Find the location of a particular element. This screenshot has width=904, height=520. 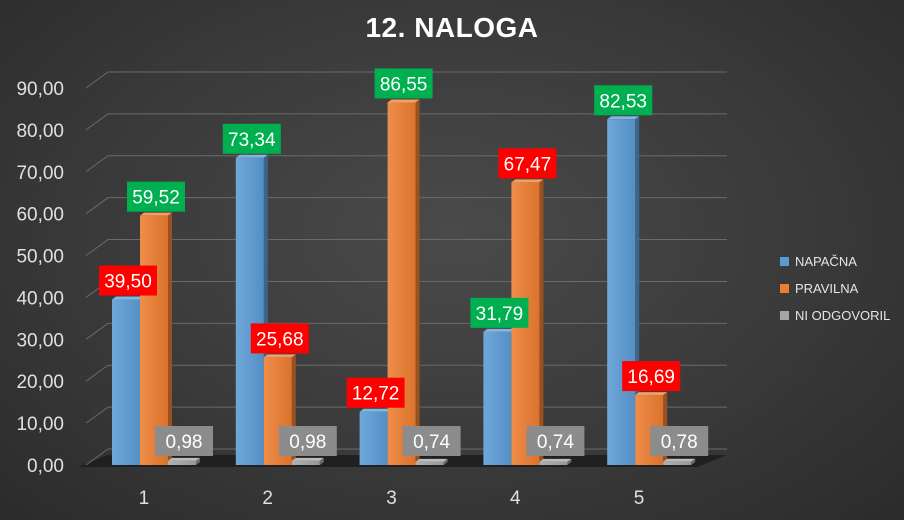

data-label: 0,78 is located at coordinates (679, 442).